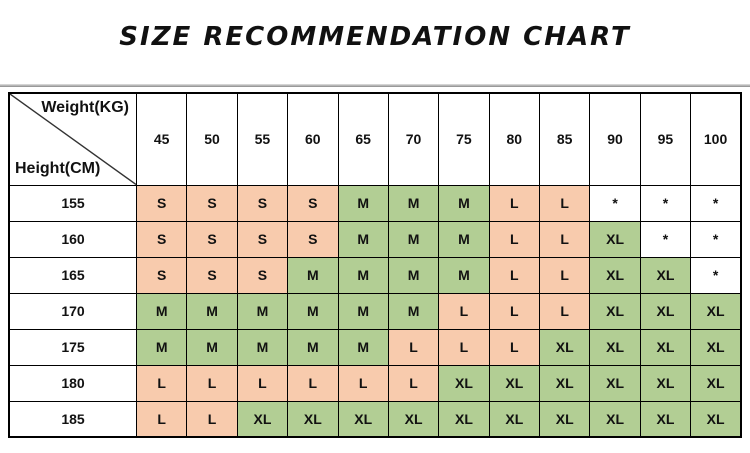 Image resolution: width=750 pixels, height=453 pixels. Describe the element at coordinates (72, 419) in the screenshot. I see `height-row-header: 185` at that location.